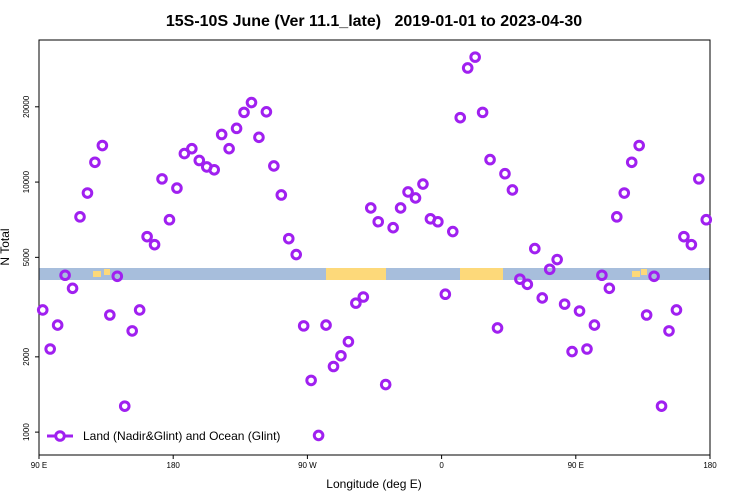 Image resolution: width=750 pixels, height=500 pixels. What do you see at coordinates (181, 436) in the screenshot?
I see `legend-label: Land (Nadir&Glint) and Ocean (Glint)` at bounding box center [181, 436].